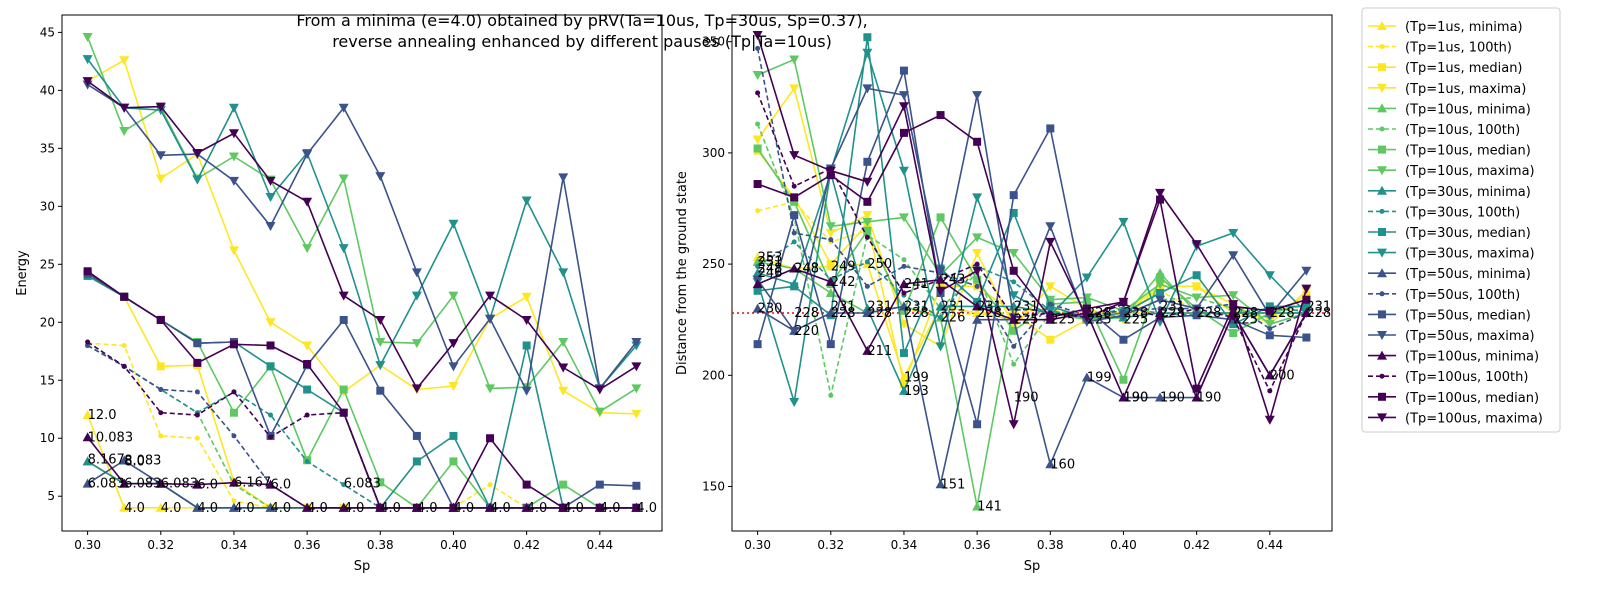 The width and height of the screenshot is (1600, 600). What do you see at coordinates (380, 545) in the screenshot?
I see `energy-x-tick-label: 0.38` at bounding box center [380, 545].